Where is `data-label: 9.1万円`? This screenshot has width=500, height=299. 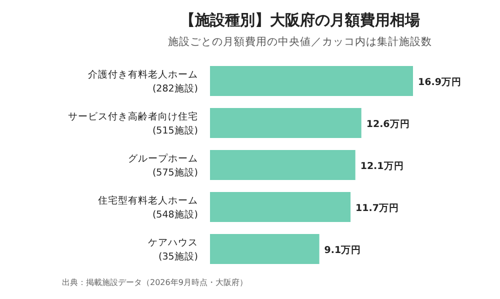 data-label: 9.1万円 is located at coordinates (343, 250).